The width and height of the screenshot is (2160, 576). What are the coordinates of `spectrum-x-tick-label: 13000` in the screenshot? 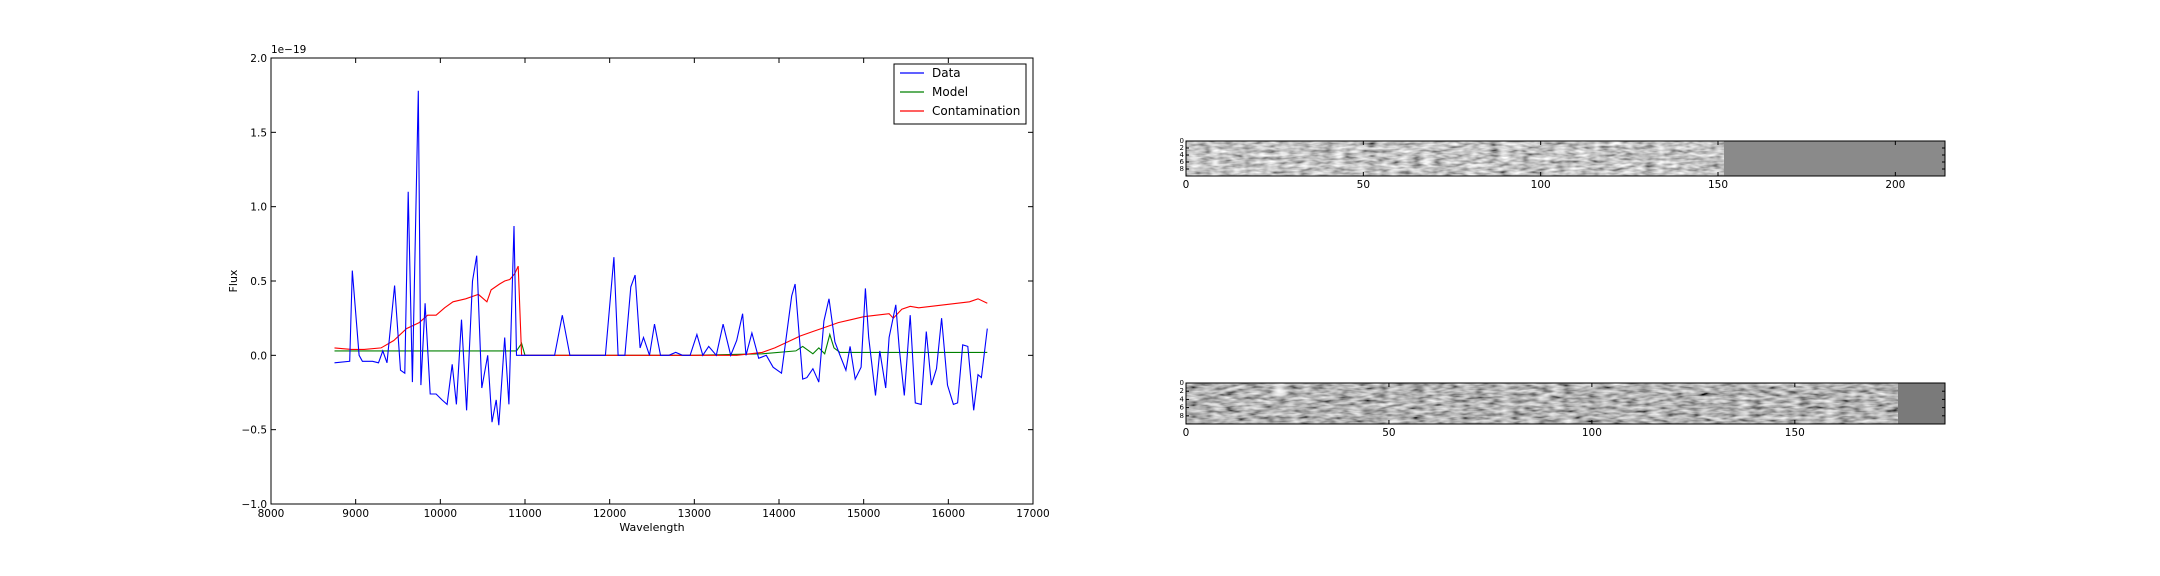 It's located at (694, 514).